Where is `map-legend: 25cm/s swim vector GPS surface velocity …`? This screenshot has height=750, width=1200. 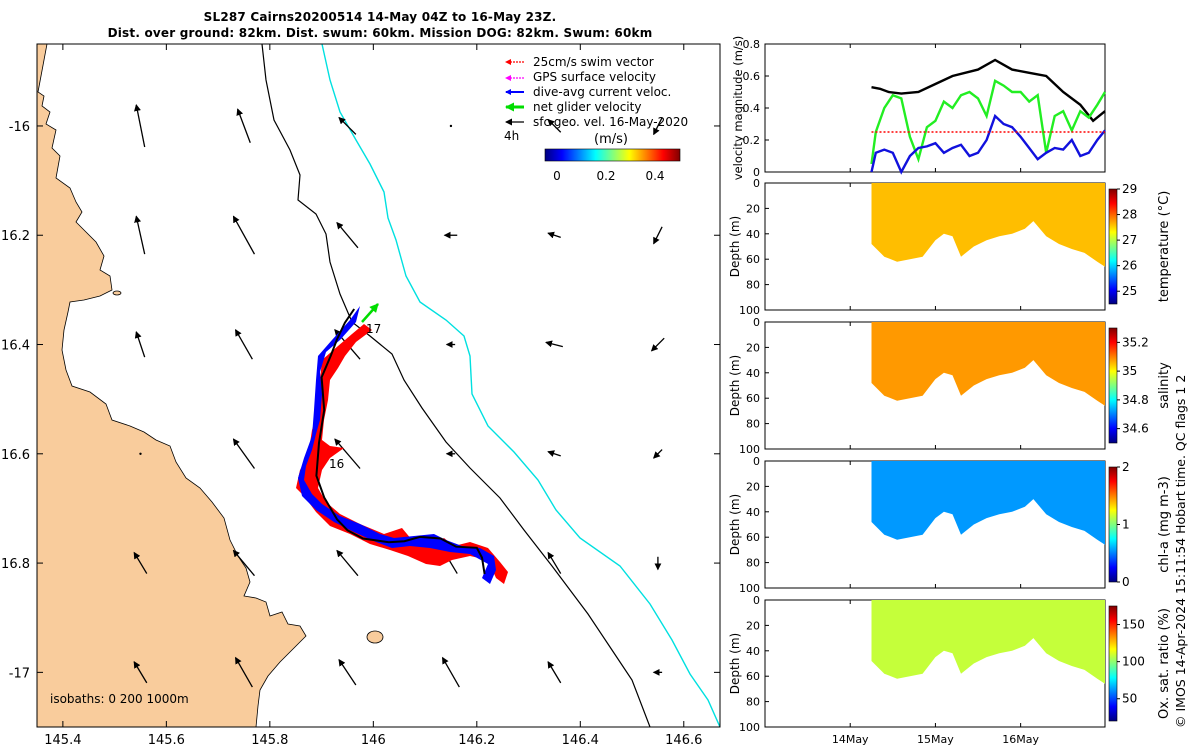 map-legend: 25cm/s swim vector GPS surface velocity … is located at coordinates (596, 119).